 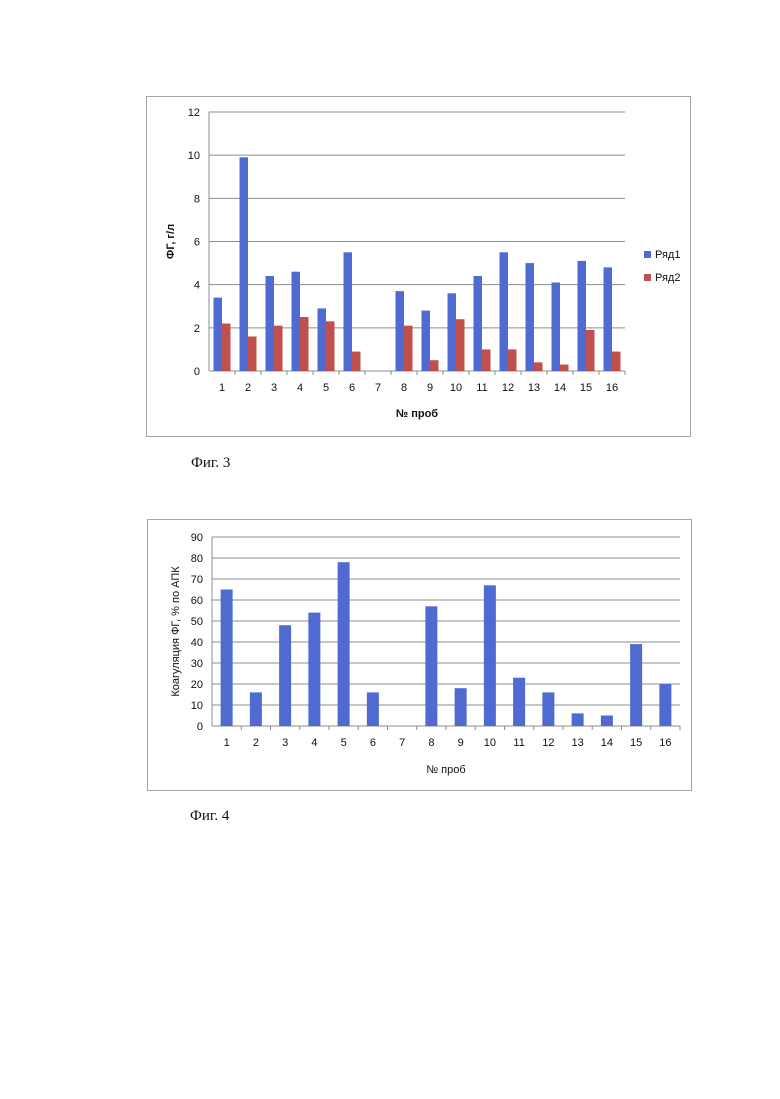 What do you see at coordinates (508, 388) in the screenshot?
I see `fig3-xtick-label: 12` at bounding box center [508, 388].